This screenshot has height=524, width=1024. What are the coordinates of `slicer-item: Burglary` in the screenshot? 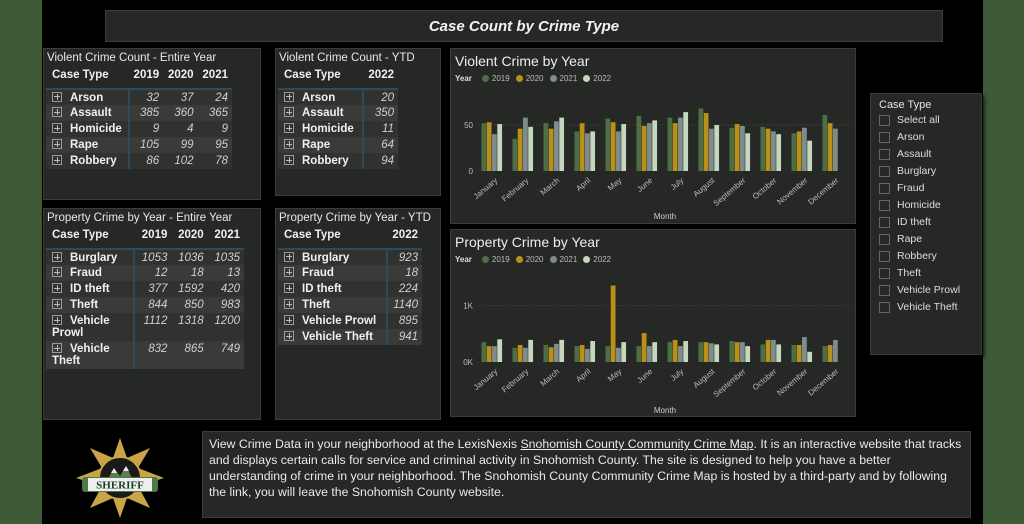 It's located at (907, 171).